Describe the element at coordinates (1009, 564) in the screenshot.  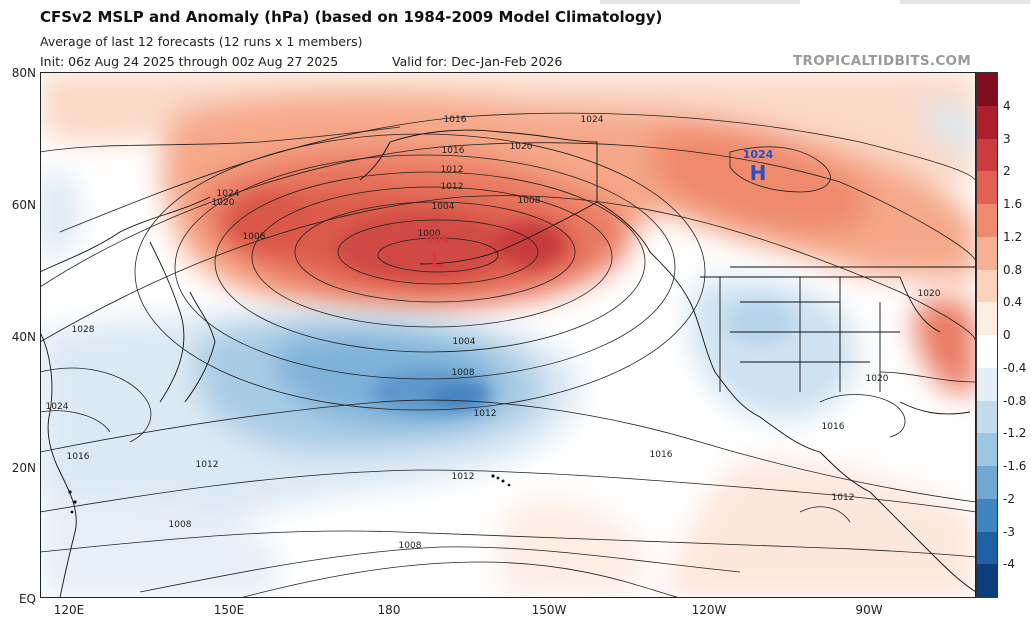
I see `colorbar-label: -4` at that location.